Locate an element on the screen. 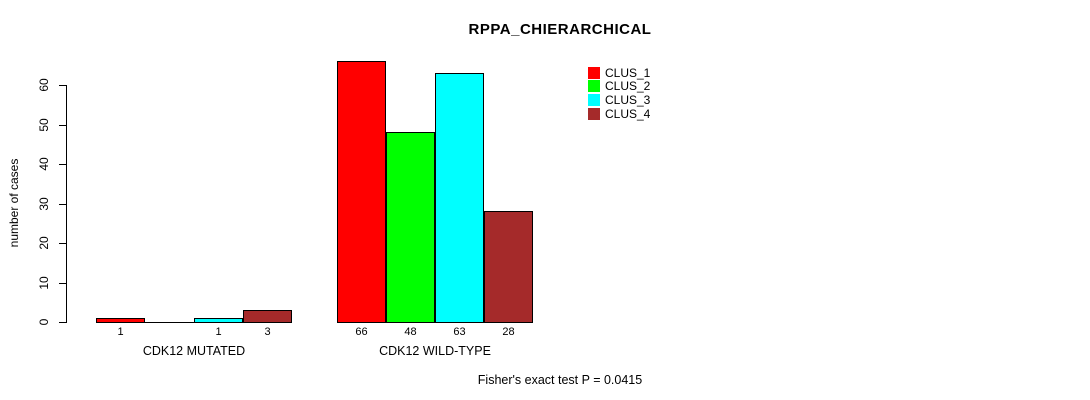 The height and width of the screenshot is (400, 1090). legend-item-clus-3: CLUS_3 is located at coordinates (619, 100).